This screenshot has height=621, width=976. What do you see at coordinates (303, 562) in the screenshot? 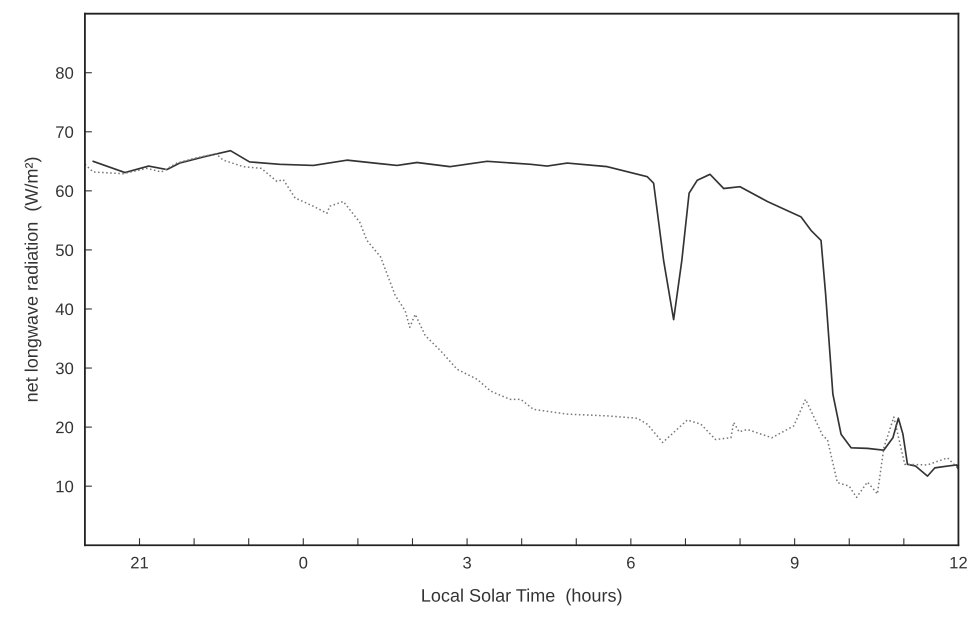
I see `x-tick-label: 0` at bounding box center [303, 562].